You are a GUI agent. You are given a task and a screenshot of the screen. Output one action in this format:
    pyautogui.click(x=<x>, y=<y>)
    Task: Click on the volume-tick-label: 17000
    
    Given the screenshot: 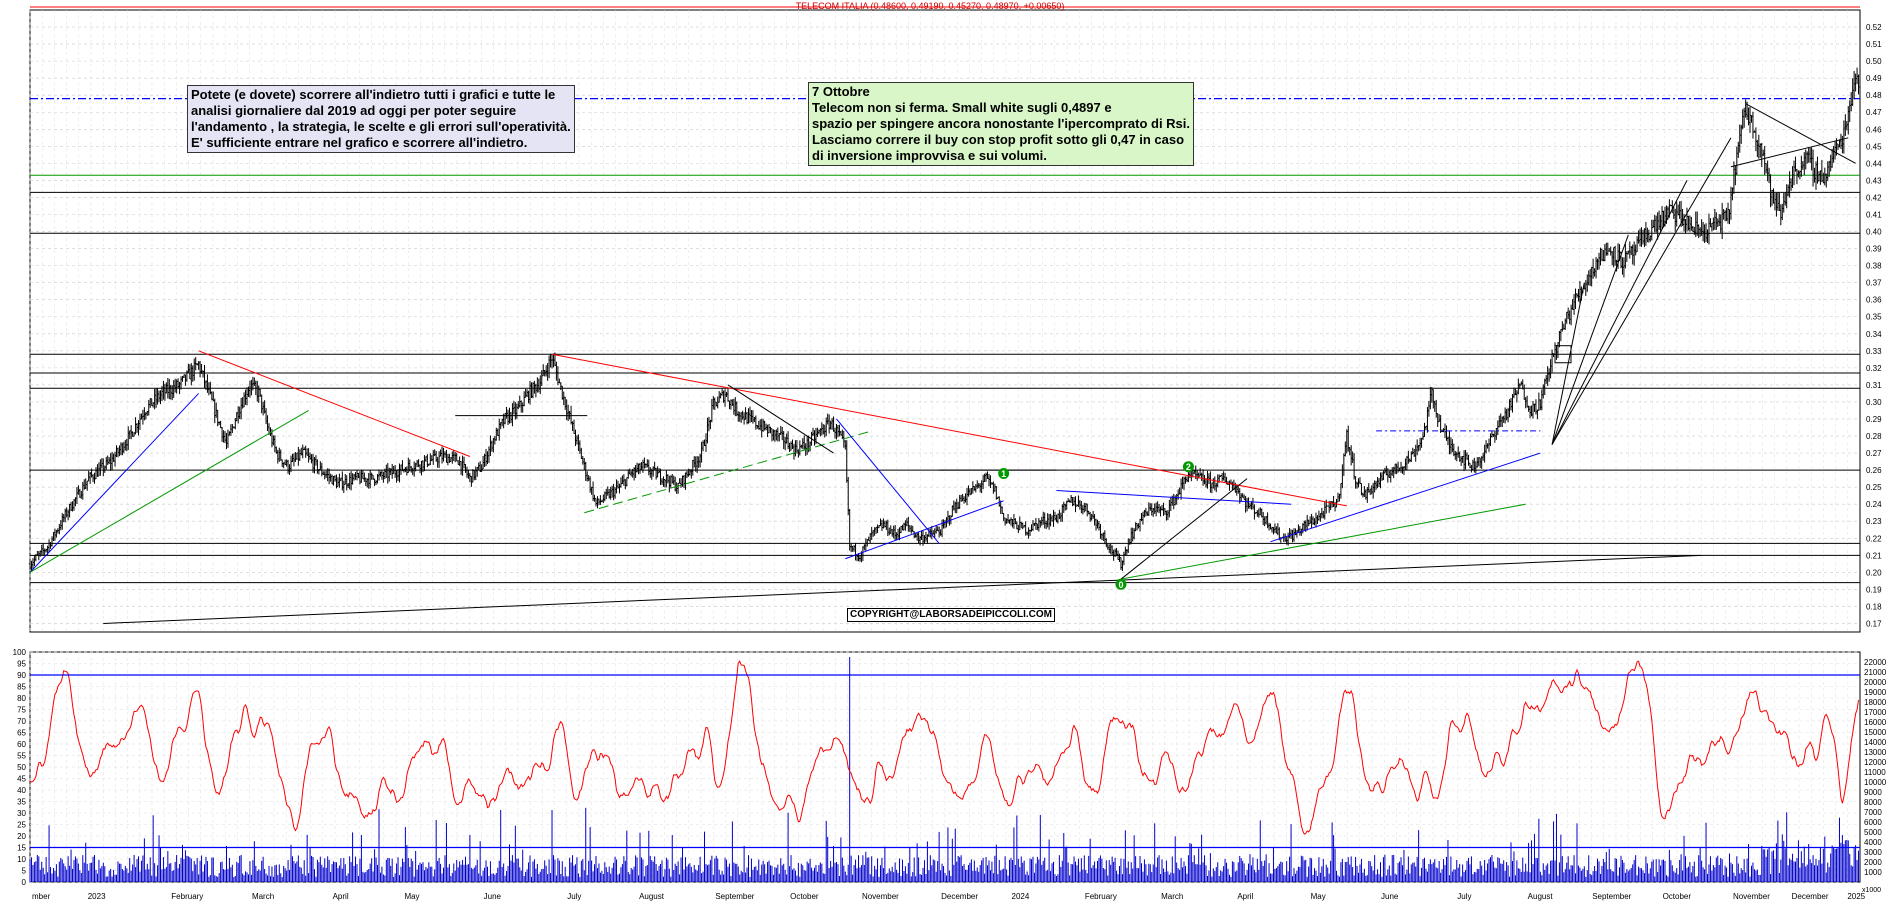 What is the action you would take?
    pyautogui.click(x=1875, y=712)
    